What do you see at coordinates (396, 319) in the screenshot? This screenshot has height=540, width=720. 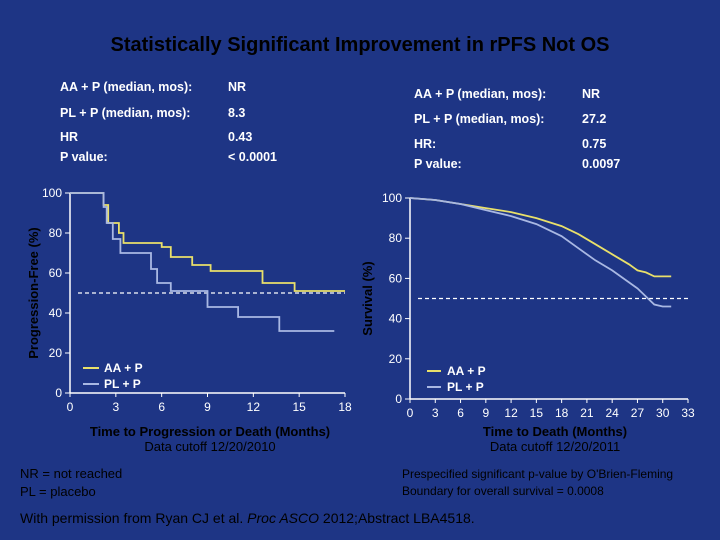 I see `right-y-tick-label: 40` at bounding box center [396, 319].